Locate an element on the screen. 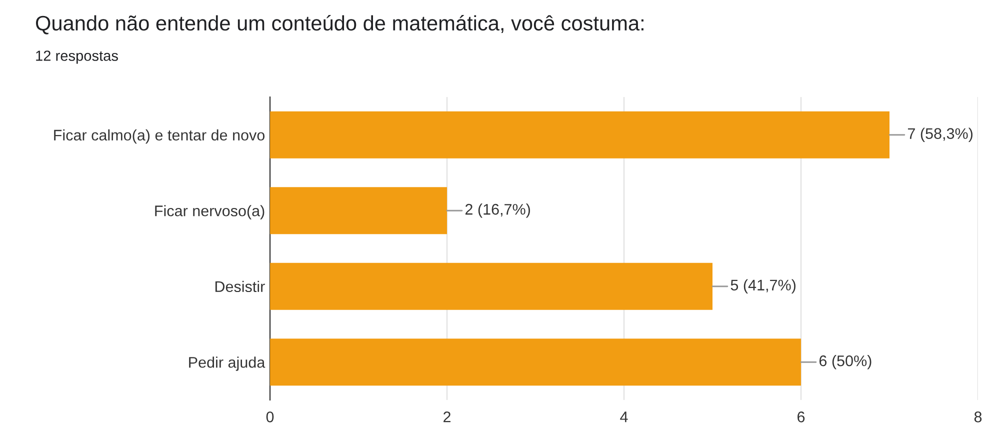  data-label: 7 (58,3%) is located at coordinates (940, 135).